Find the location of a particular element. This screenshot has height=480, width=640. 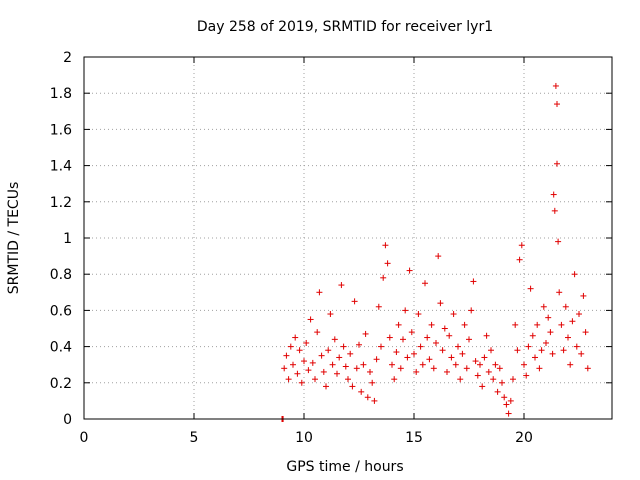

x-tick-label: 5 is located at coordinates (194, 438).